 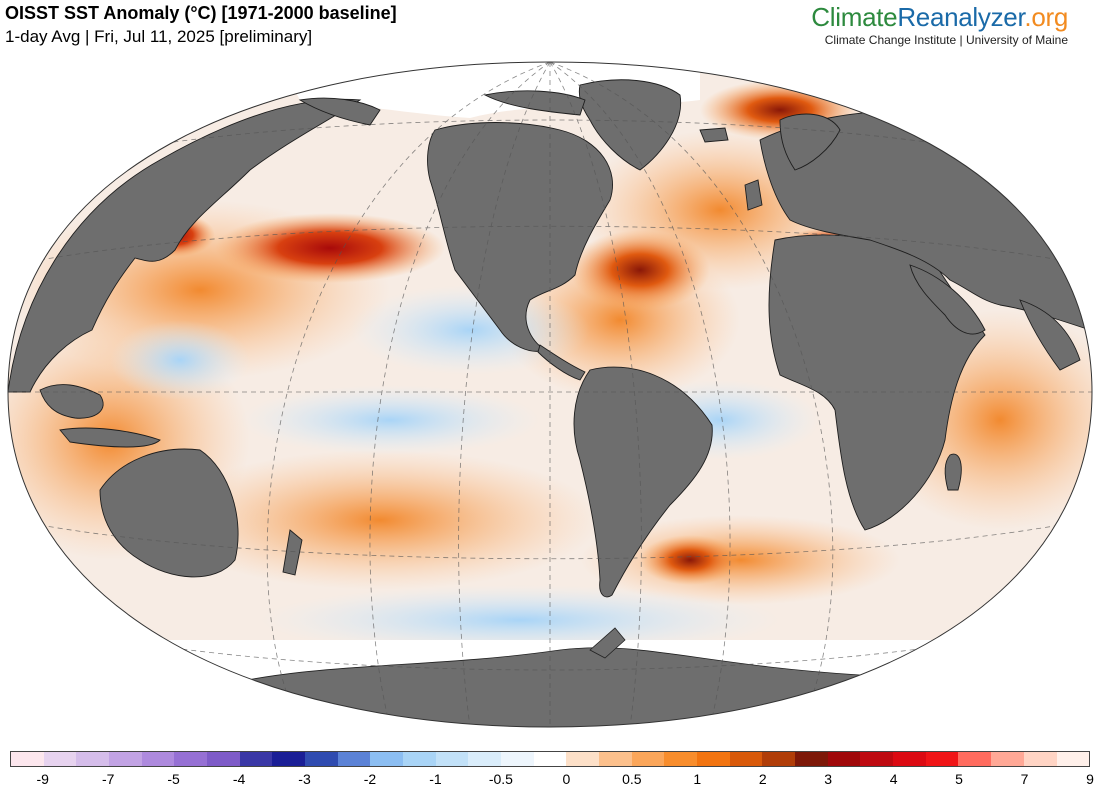 I want to click on colorbar-tick-label: -9, so click(x=42, y=779).